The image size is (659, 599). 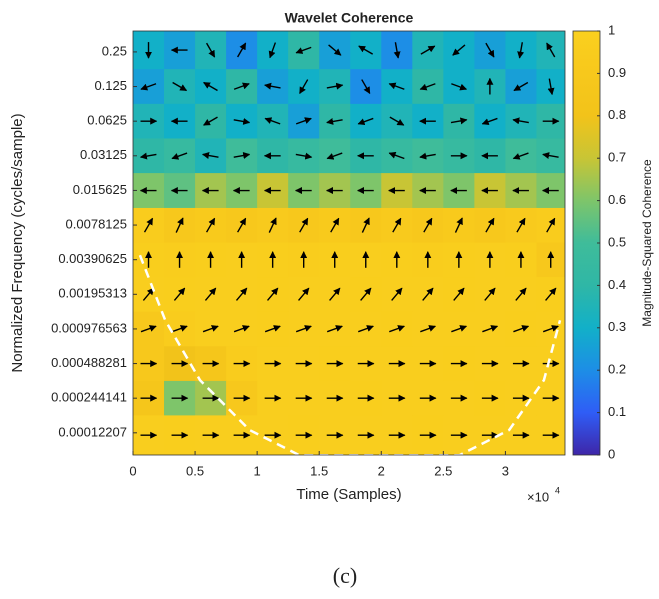 I want to click on caption: (c), so click(x=345, y=575).